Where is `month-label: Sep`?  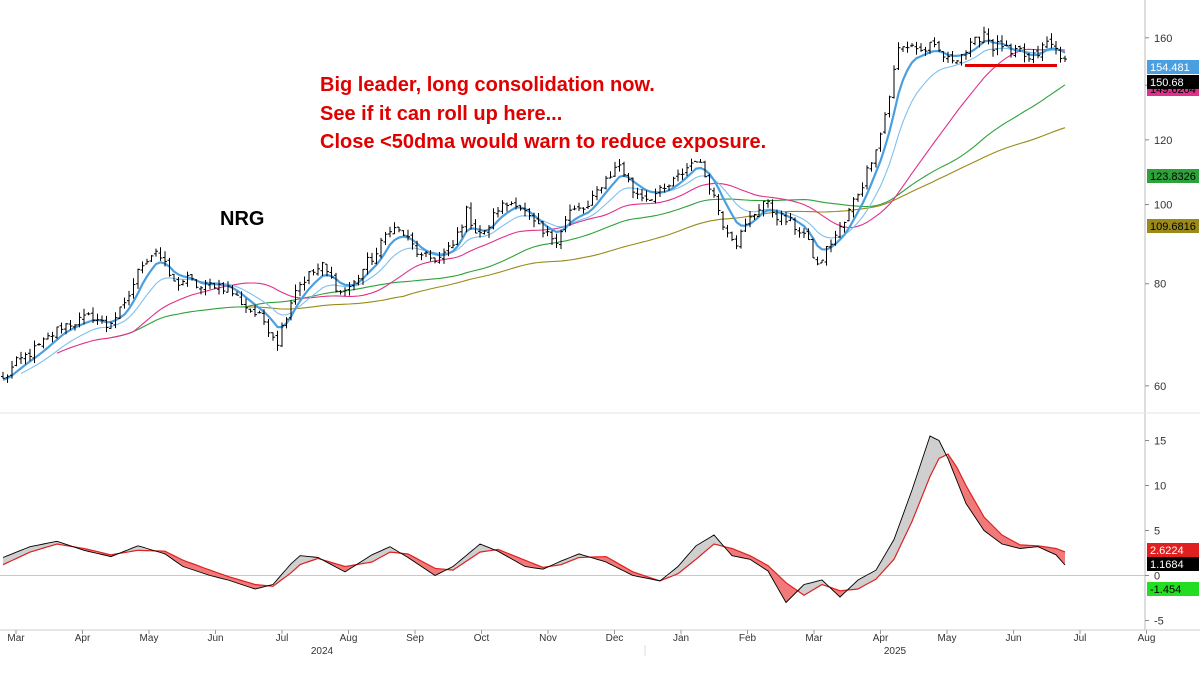 month-label: Sep is located at coordinates (415, 638).